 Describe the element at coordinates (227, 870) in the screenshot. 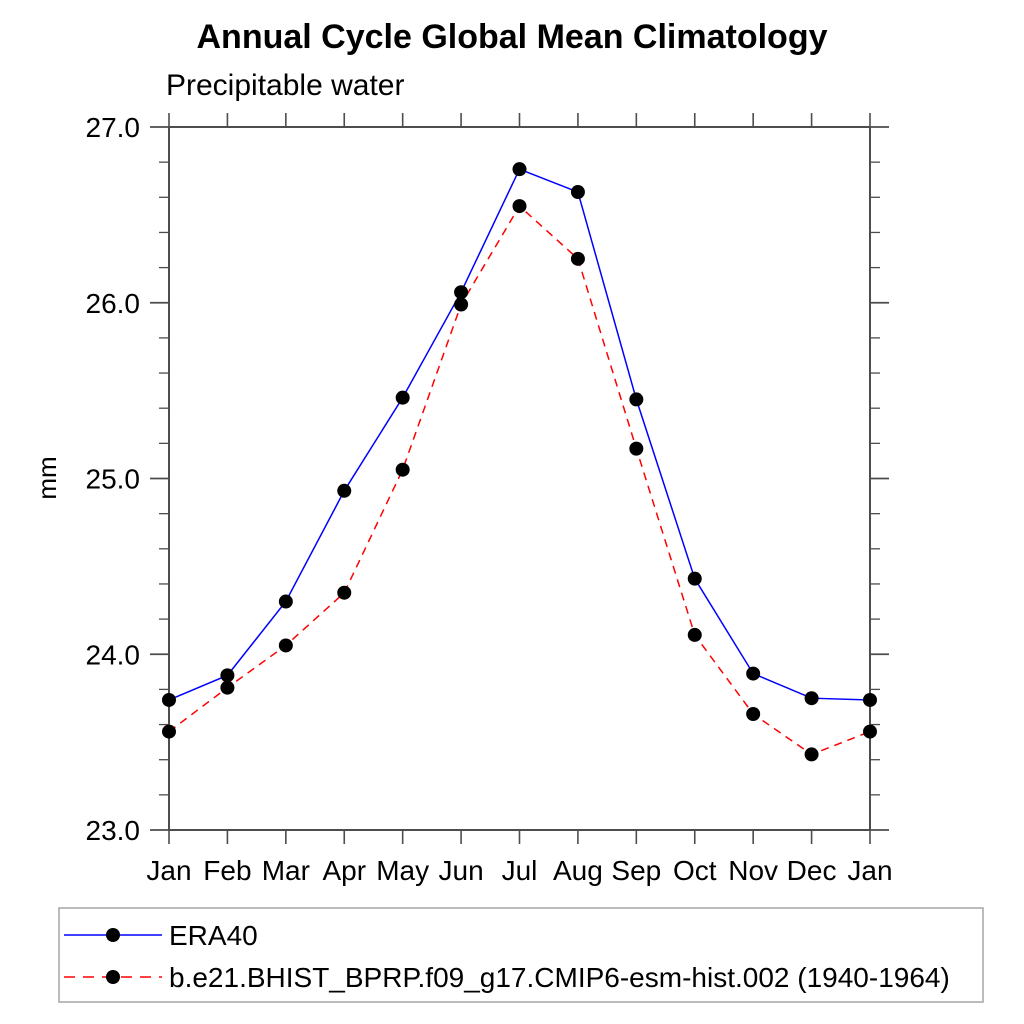

I see `x-tick-label: Feb` at that location.